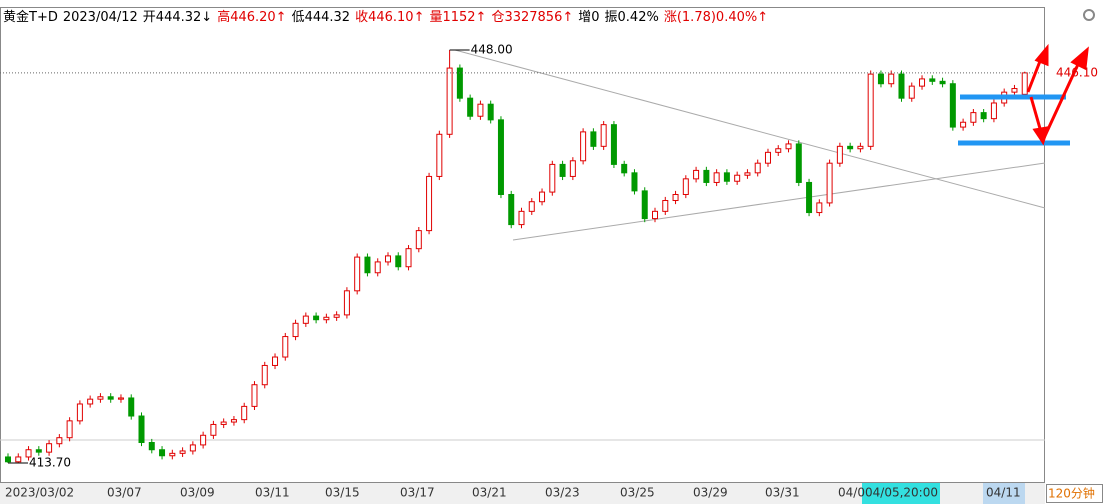 The image size is (1104, 504). Describe the element at coordinates (30, 17) in the screenshot. I see `header-item: 黄金T+D` at that location.